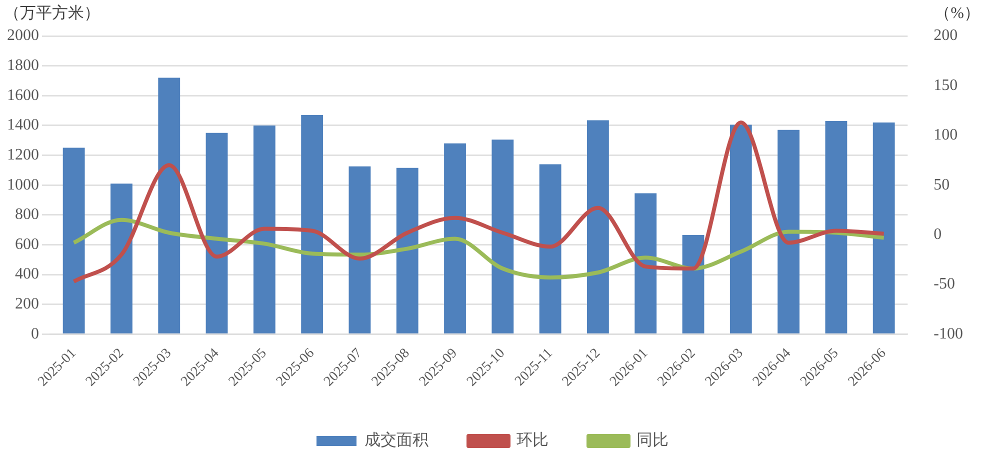 This screenshot has width=989, height=465. I want to click on y-tick-label: 1600, so click(23, 95).